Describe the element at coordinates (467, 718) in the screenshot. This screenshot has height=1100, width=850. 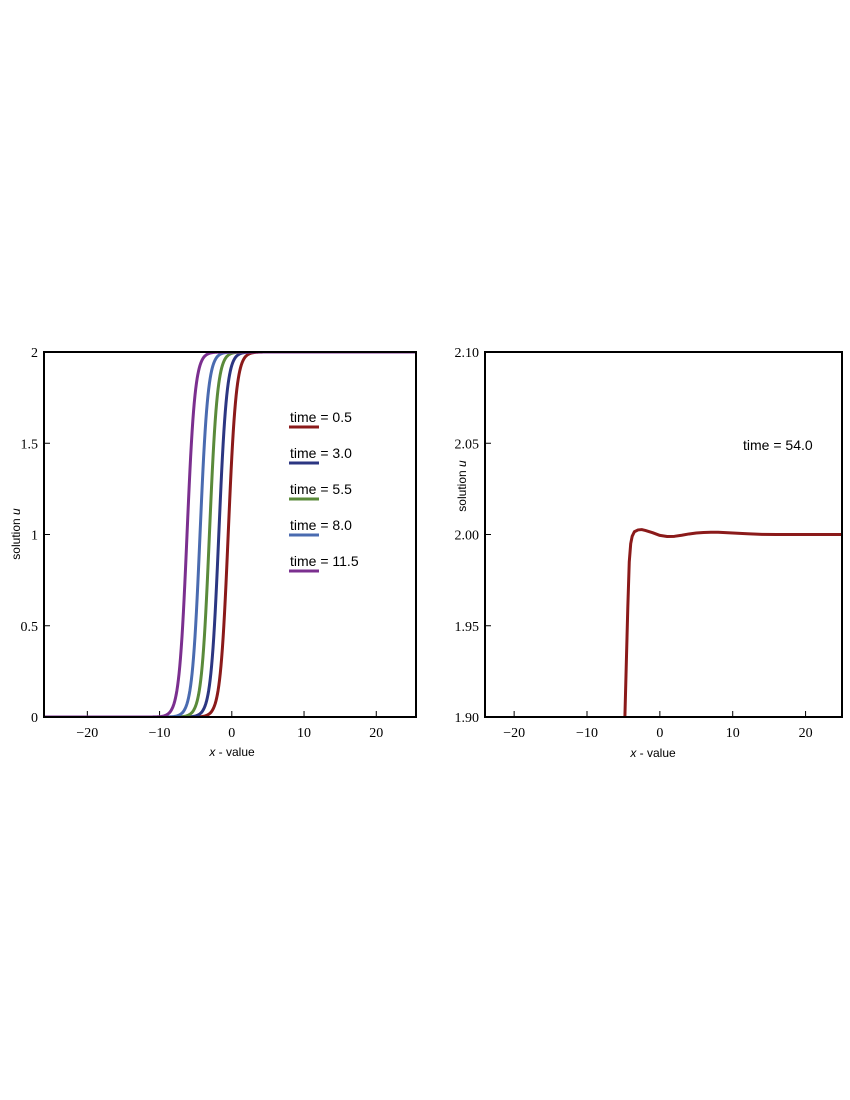
I see `right-y-tick-label: 1.90` at that location.